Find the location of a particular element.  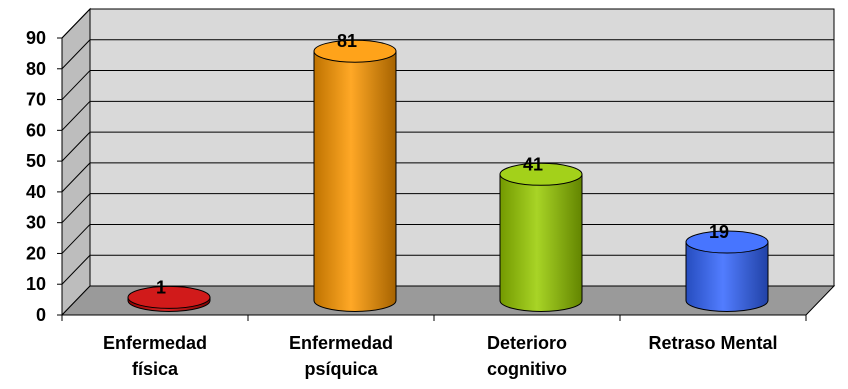

y-tick-label: 30 is located at coordinates (36, 223).